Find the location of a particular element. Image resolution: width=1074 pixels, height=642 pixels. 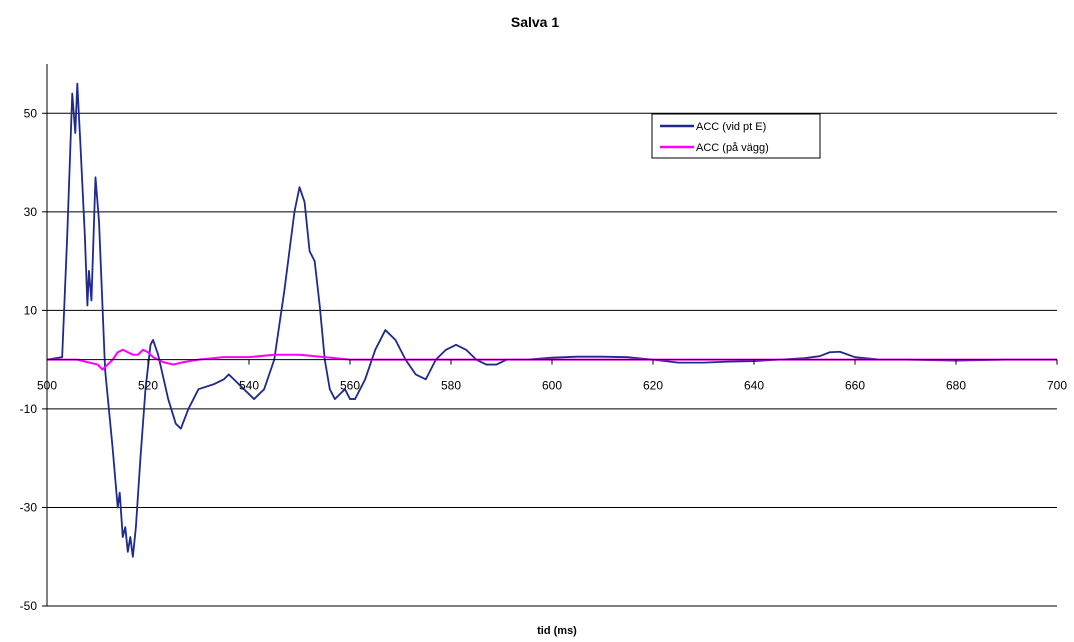

chart-title: Salva 1 is located at coordinates (535, 22).